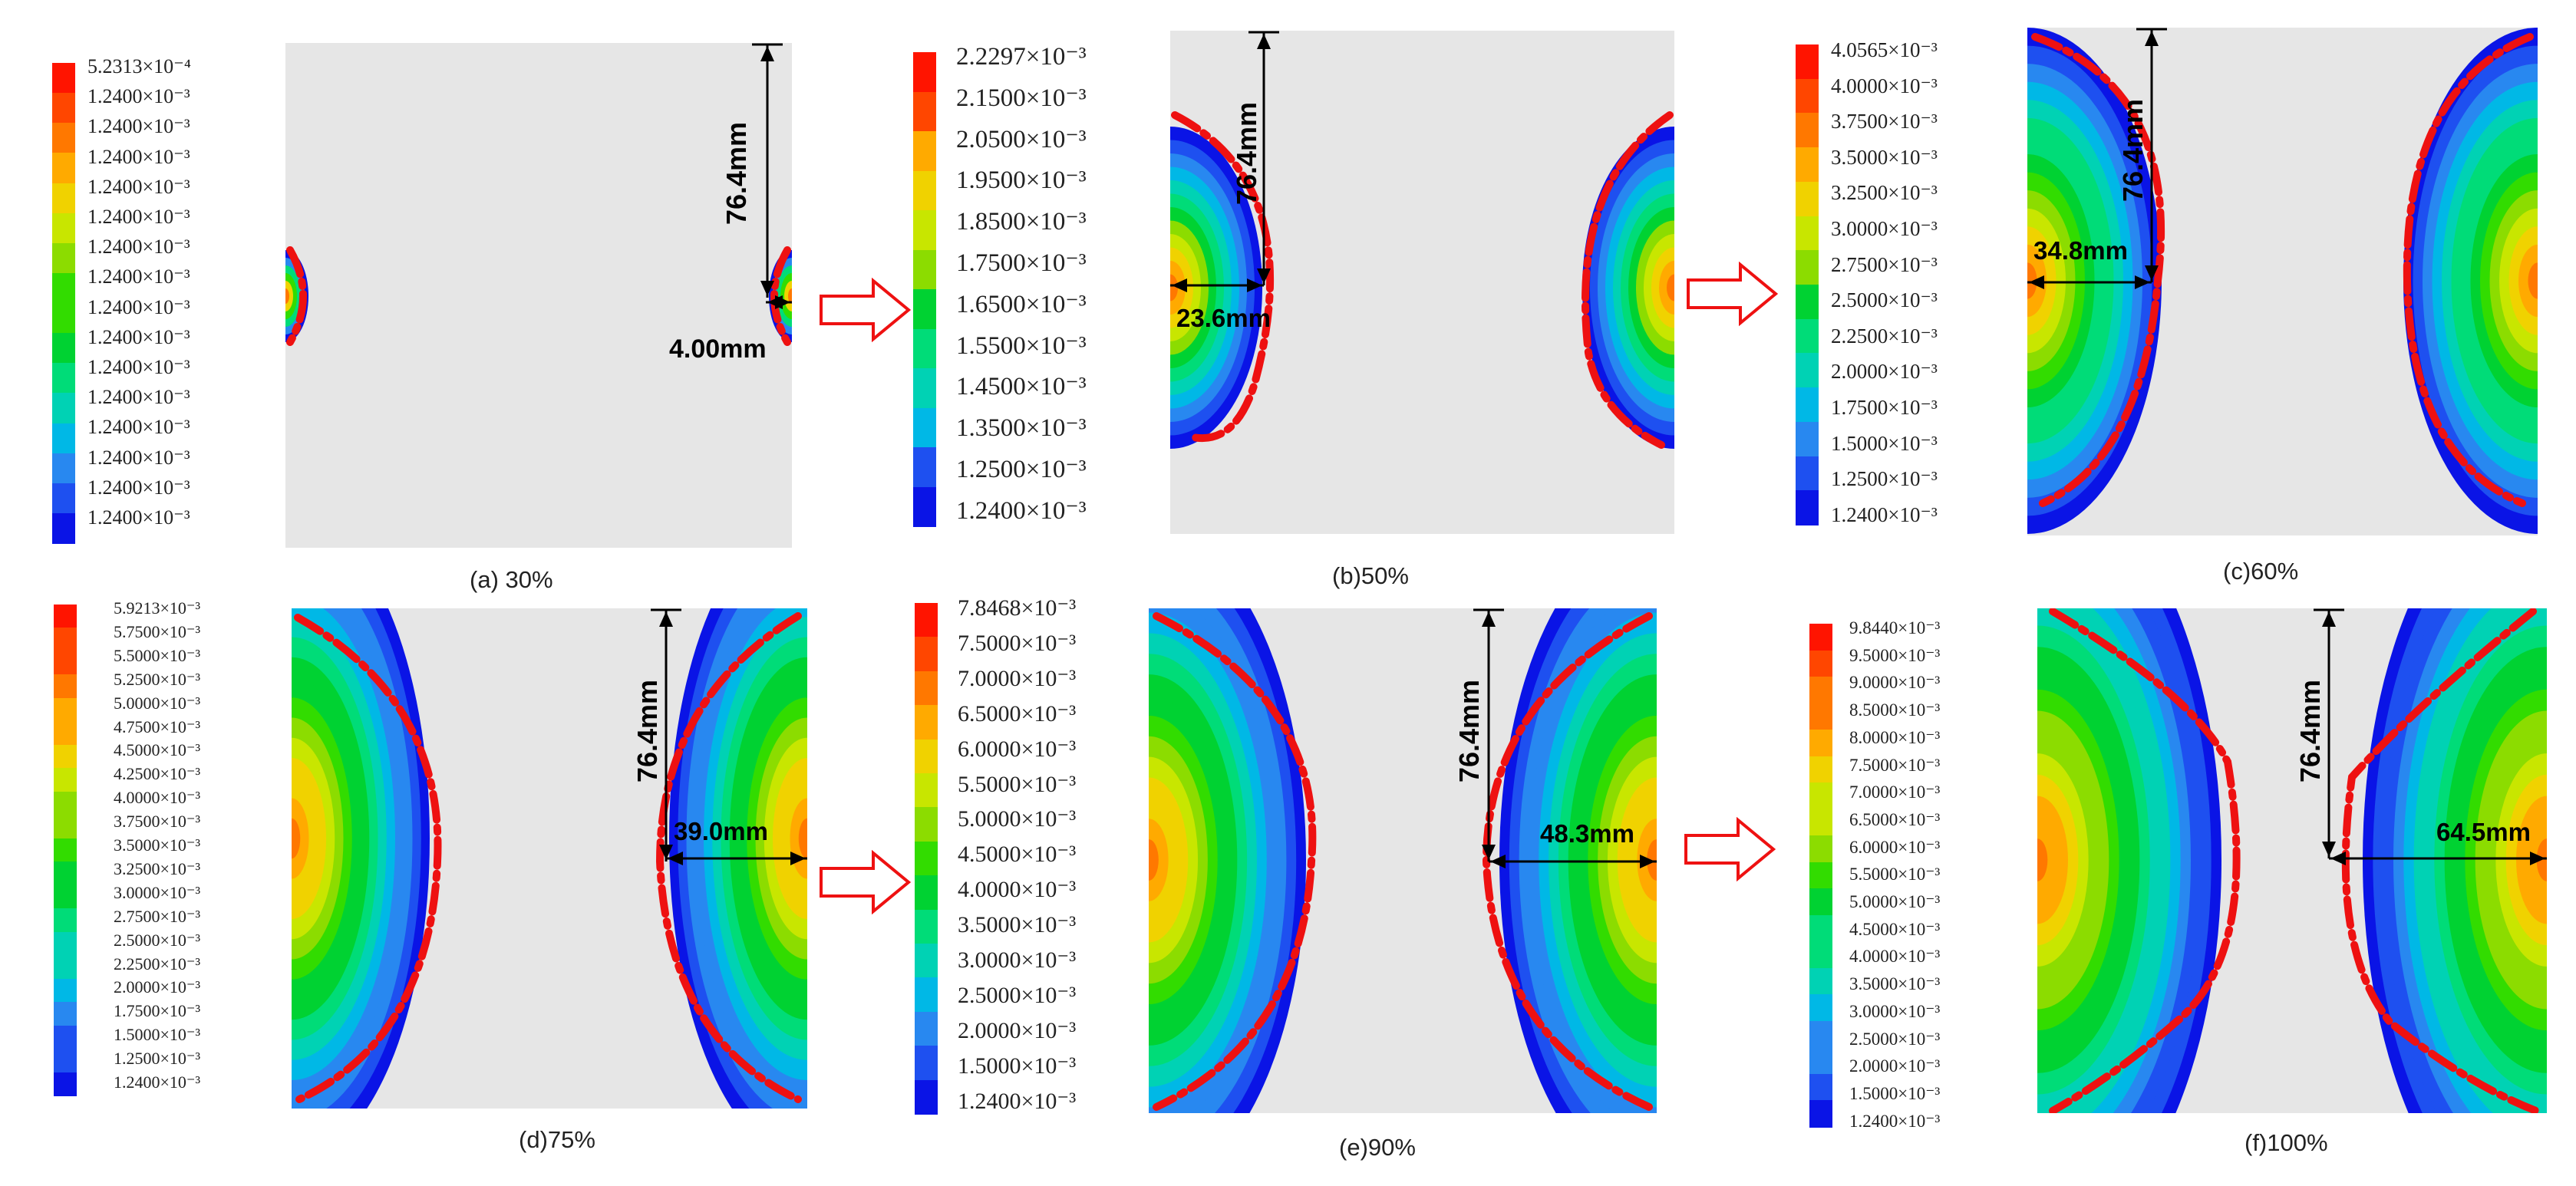 The width and height of the screenshot is (2576, 1186). Describe the element at coordinates (1422, 240) in the screenshot. I see `contour-b: 76.4mm 23.6mm` at that location.